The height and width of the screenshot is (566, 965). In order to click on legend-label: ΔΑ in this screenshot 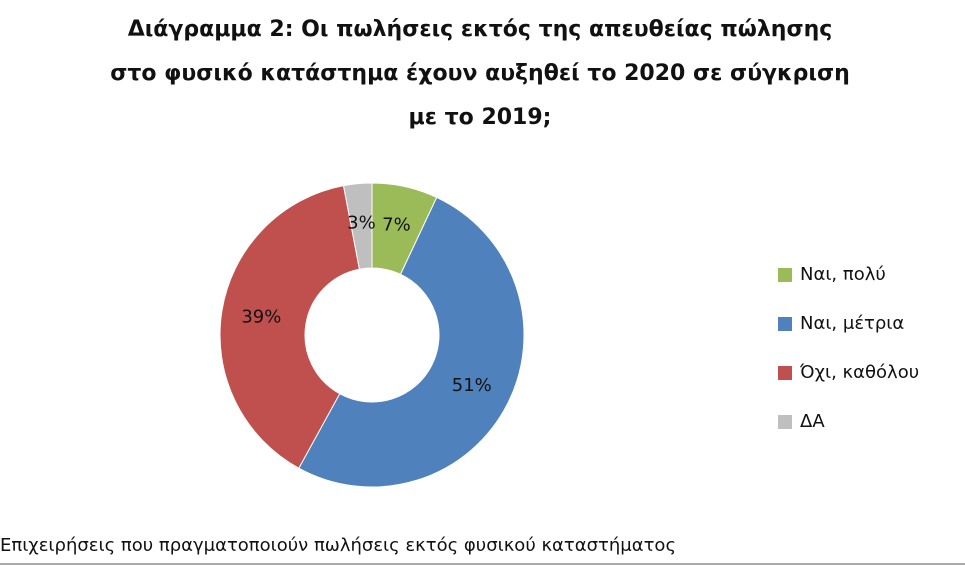, I will do `click(812, 421)`.